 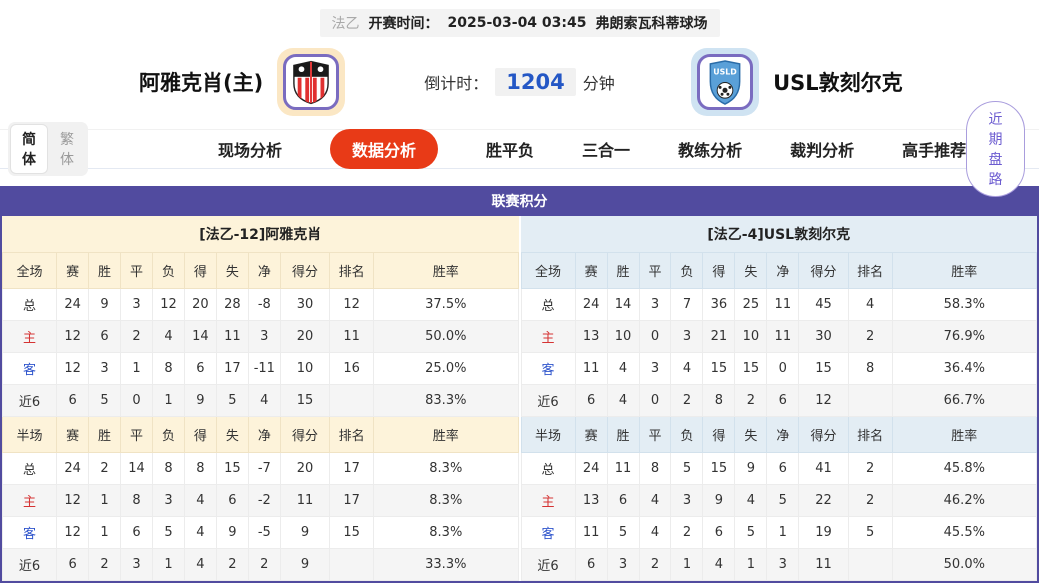 I want to click on column-header: 全场, so click(x=548, y=270).